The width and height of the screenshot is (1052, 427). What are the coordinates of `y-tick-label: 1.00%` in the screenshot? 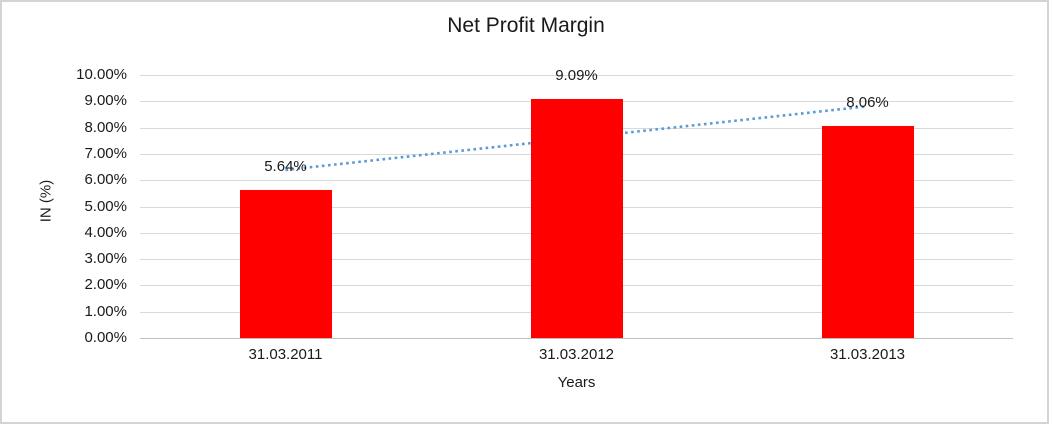 It's located at (105, 311).